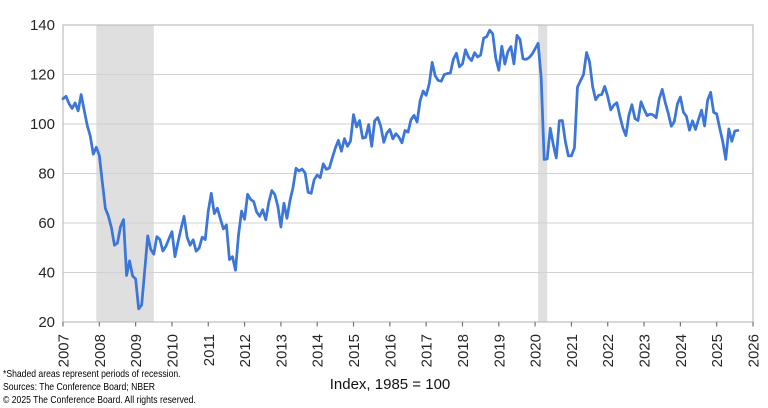  What do you see at coordinates (79, 386) in the screenshot?
I see `footnote-sources: Sources: The Conference Board; NBER` at bounding box center [79, 386].